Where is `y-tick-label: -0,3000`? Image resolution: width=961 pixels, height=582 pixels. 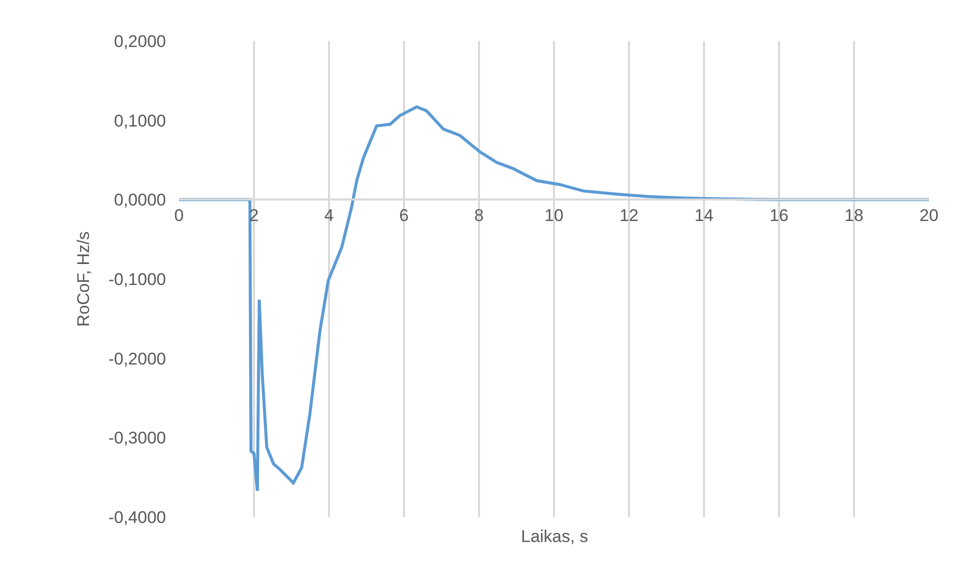 y-tick-label: -0,3000 is located at coordinates (137, 438).